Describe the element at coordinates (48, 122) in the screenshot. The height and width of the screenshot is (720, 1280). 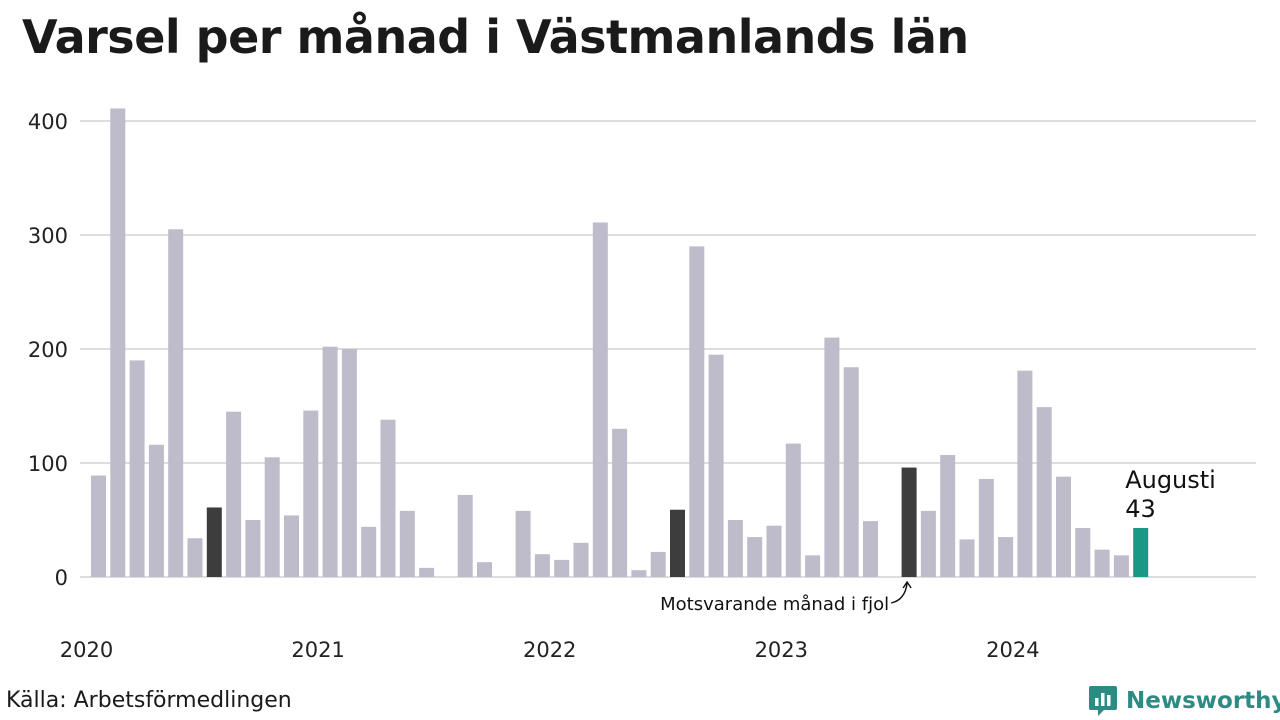
I see `y-tick-label: 400` at that location.